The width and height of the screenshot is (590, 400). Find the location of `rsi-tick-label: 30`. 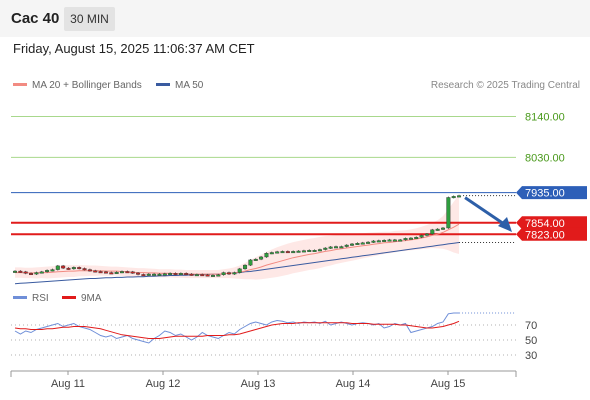

rsi-tick-label: 30 is located at coordinates (531, 356).